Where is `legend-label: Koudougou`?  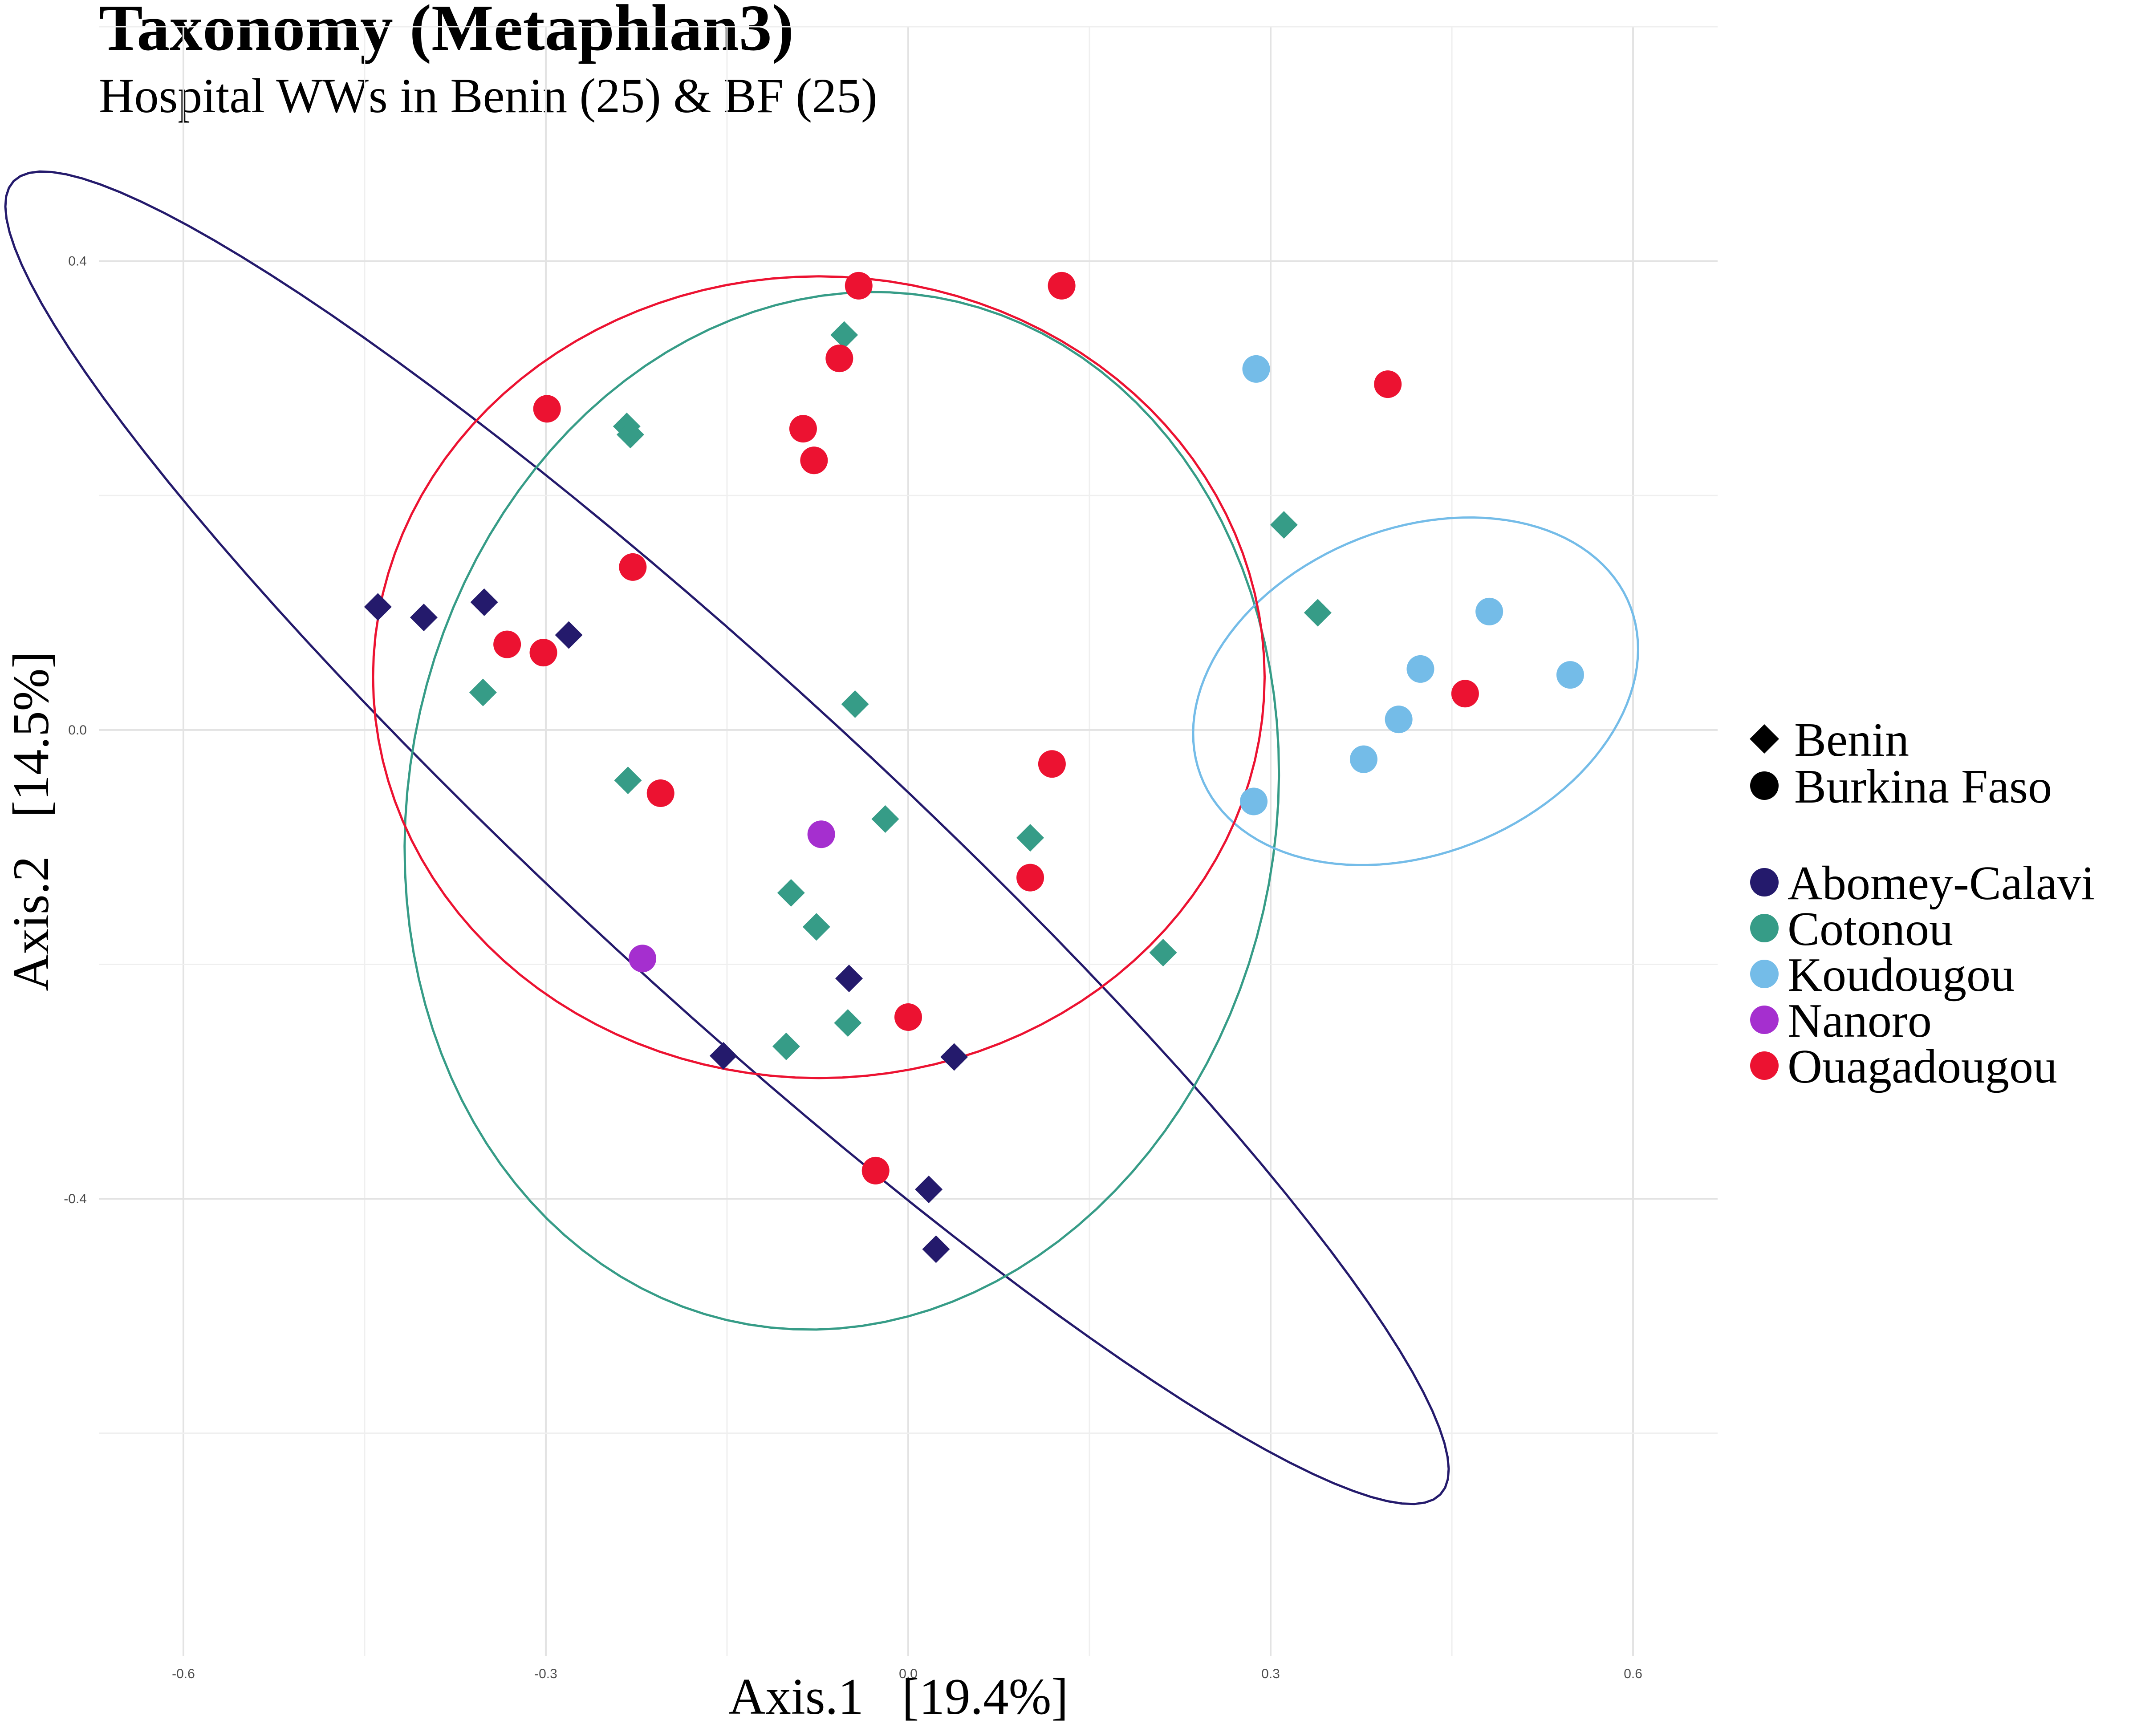 legend-label: Koudougou is located at coordinates (1901, 975).